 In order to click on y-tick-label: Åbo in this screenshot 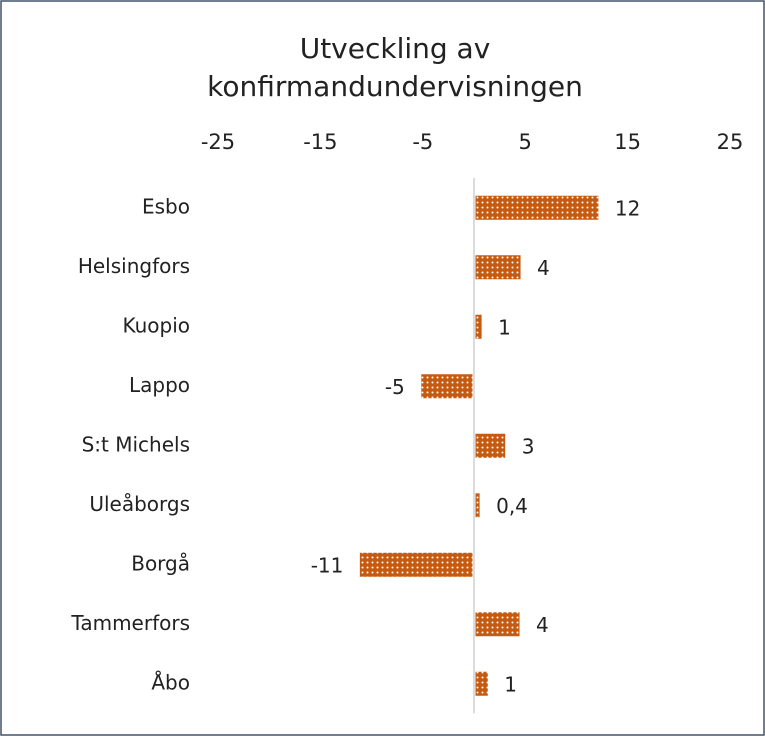, I will do `click(170, 682)`.